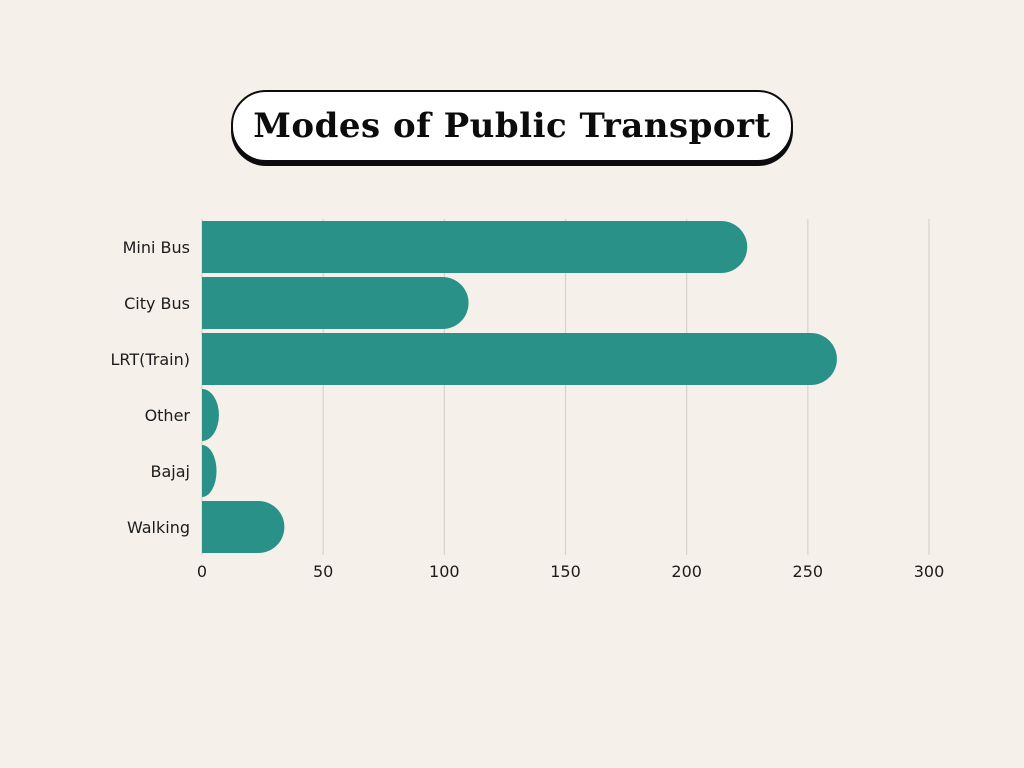  I want to click on bar-other, so click(210, 415).